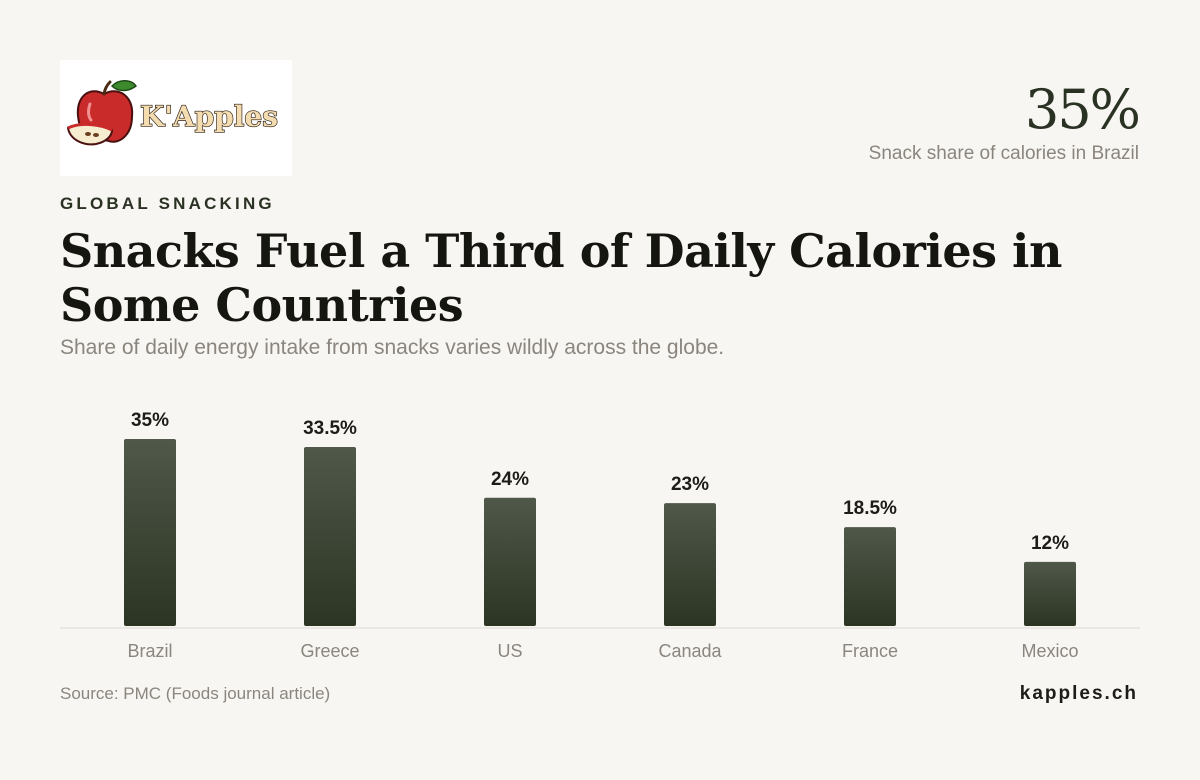 This screenshot has width=1200, height=780. What do you see at coordinates (195, 693) in the screenshot?
I see `source-note: Source: PMC (Foods journal article)` at bounding box center [195, 693].